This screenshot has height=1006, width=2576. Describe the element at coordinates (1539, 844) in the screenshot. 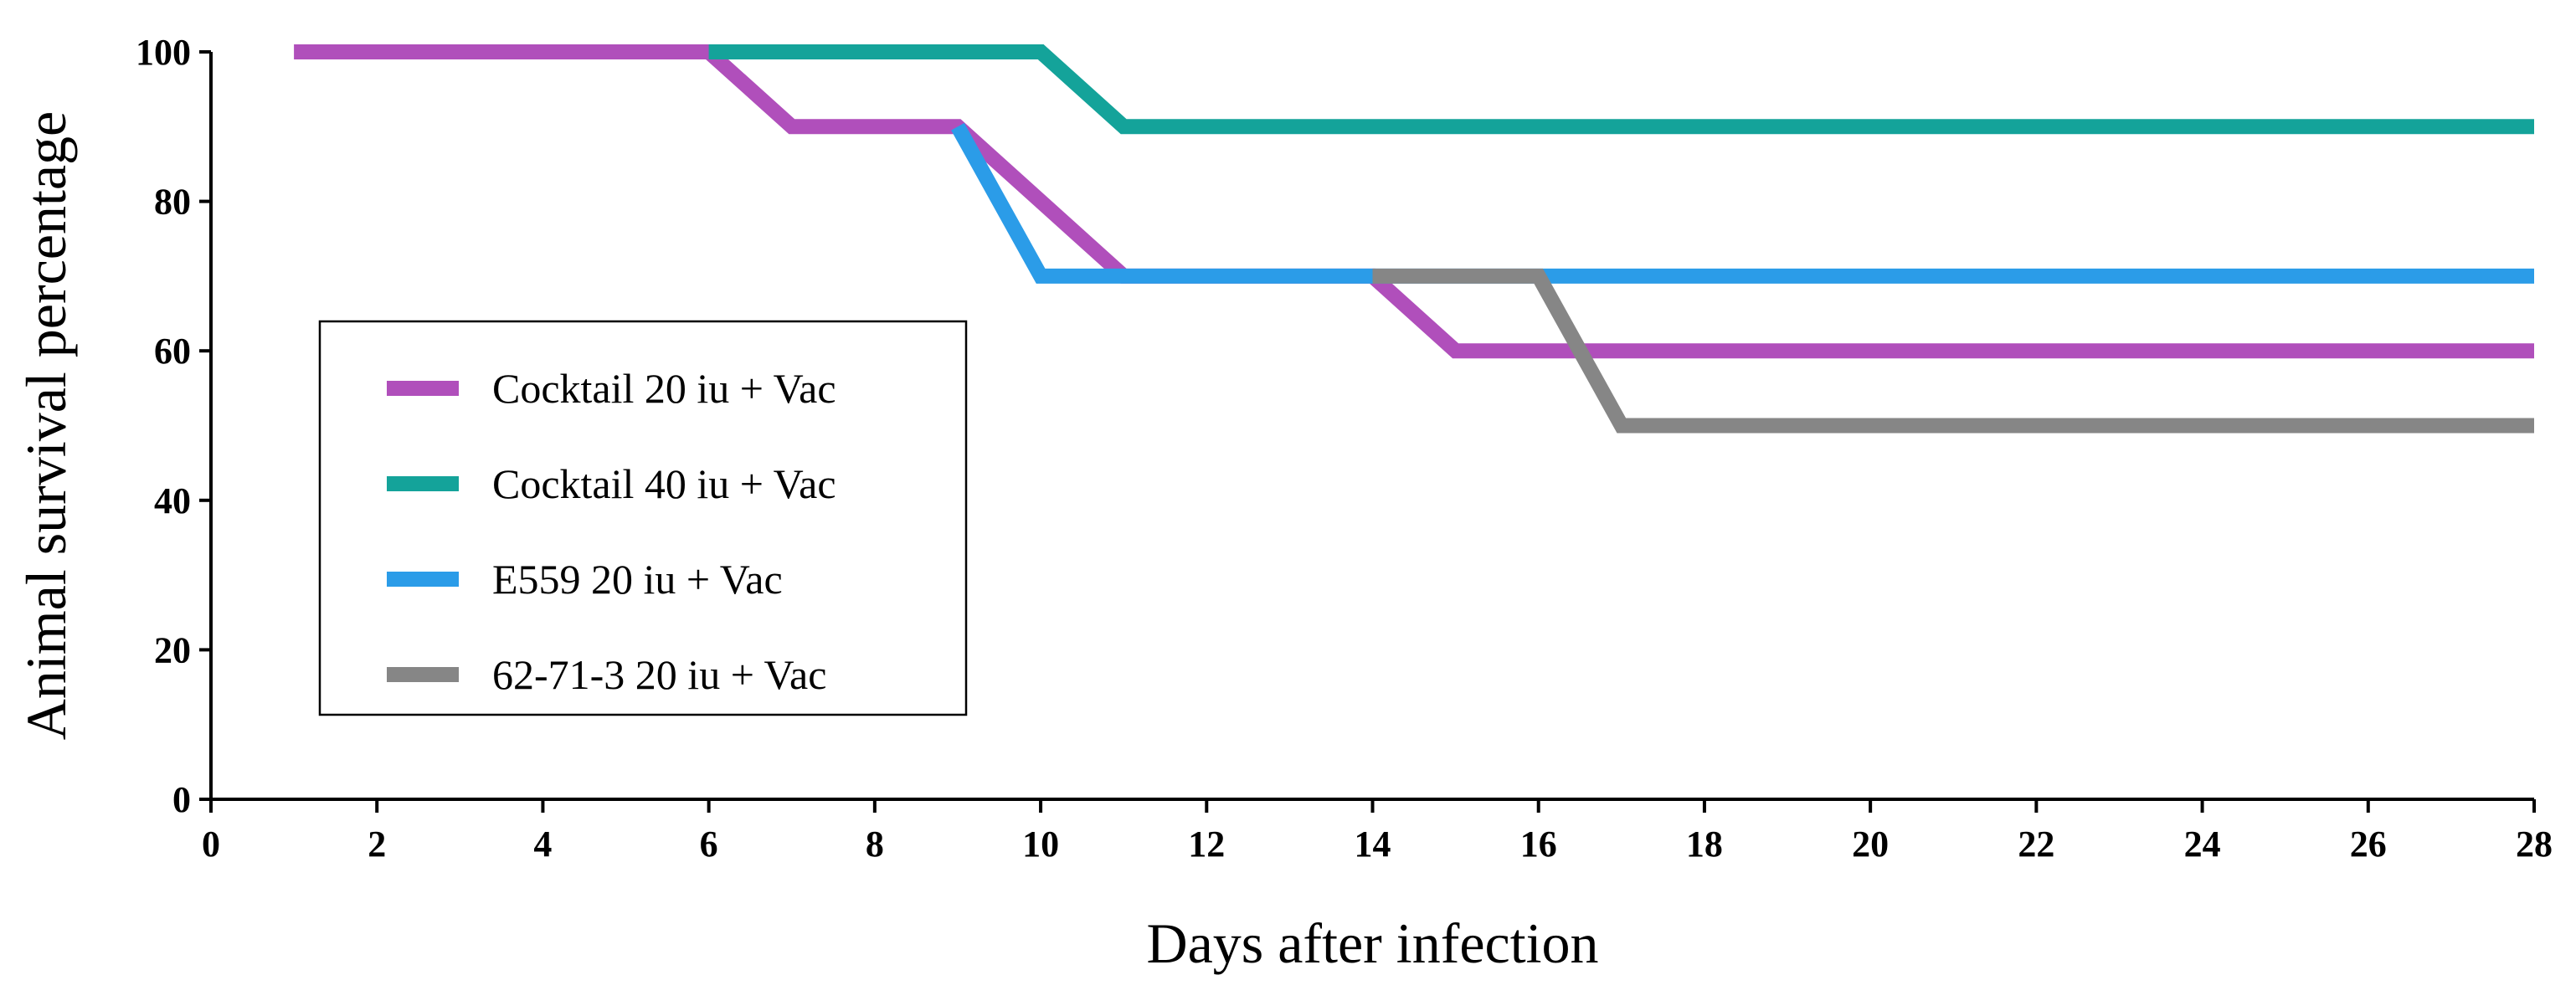

I see `x-tick-label: 16` at that location.